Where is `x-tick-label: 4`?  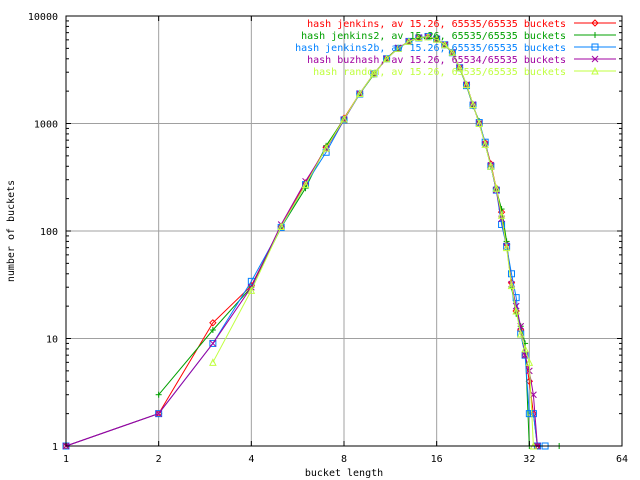
x-tick-label: 4 is located at coordinates (251, 459).